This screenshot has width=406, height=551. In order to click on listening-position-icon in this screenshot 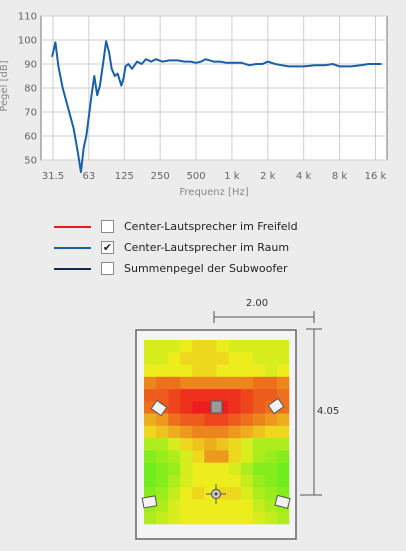, I will do `click(216, 494)`.